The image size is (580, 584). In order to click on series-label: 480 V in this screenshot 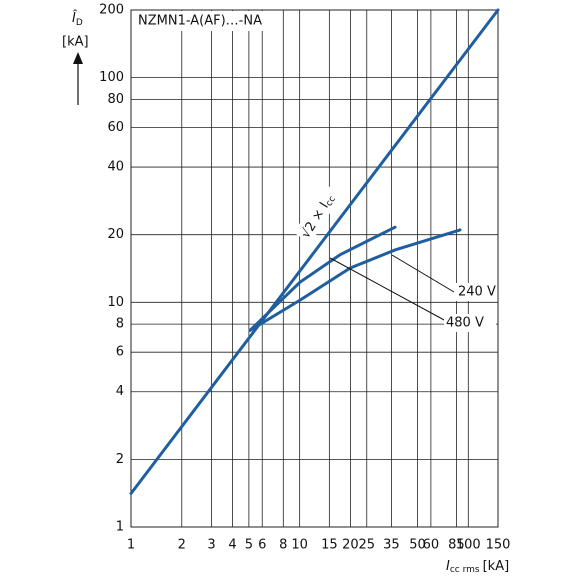, I will do `click(465, 323)`.